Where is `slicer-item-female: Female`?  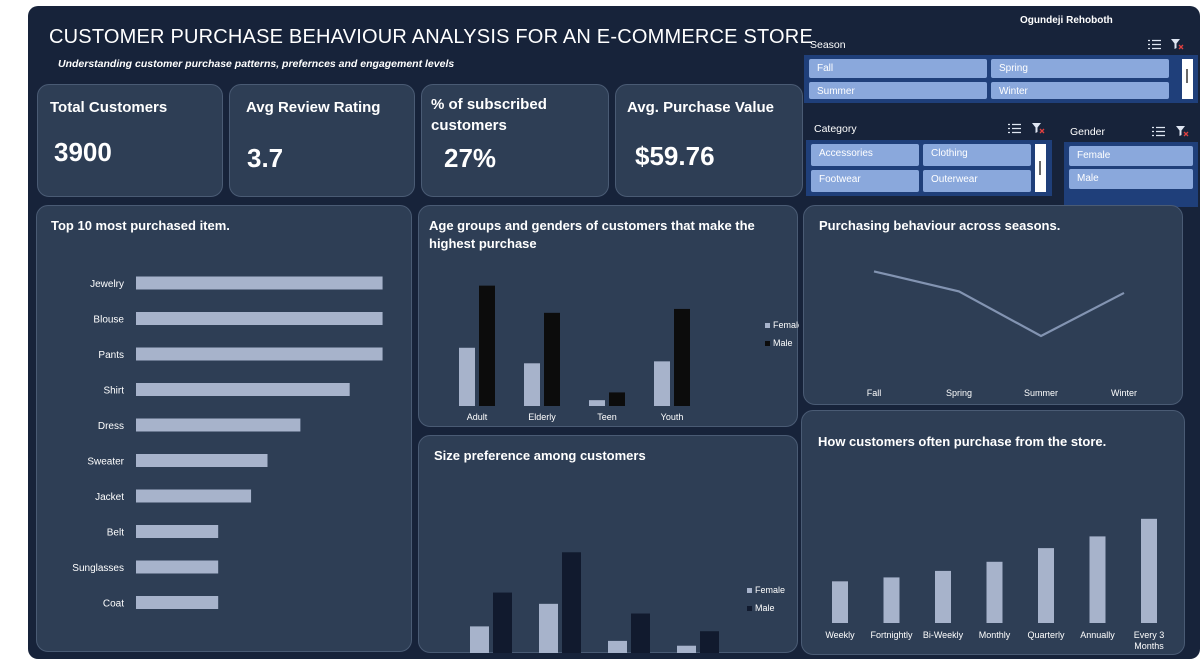
slicer-item-female: Female is located at coordinates (1131, 156).